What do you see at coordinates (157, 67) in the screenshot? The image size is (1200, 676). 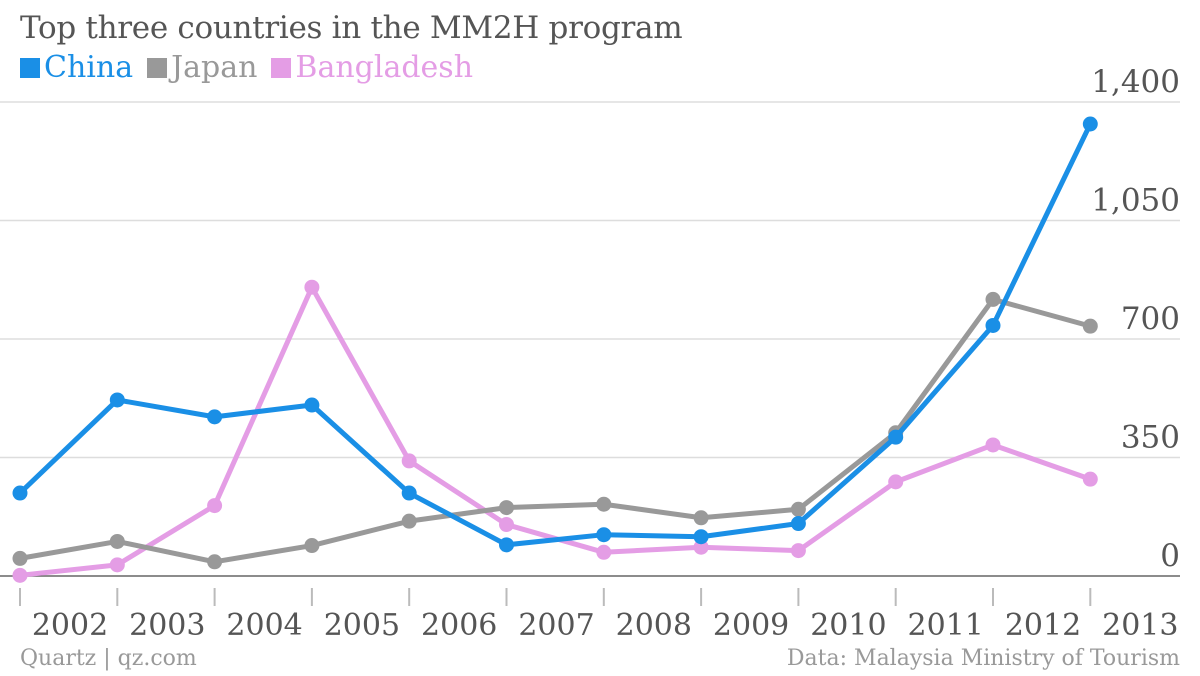 I see `legend-swatch-japan` at bounding box center [157, 67].